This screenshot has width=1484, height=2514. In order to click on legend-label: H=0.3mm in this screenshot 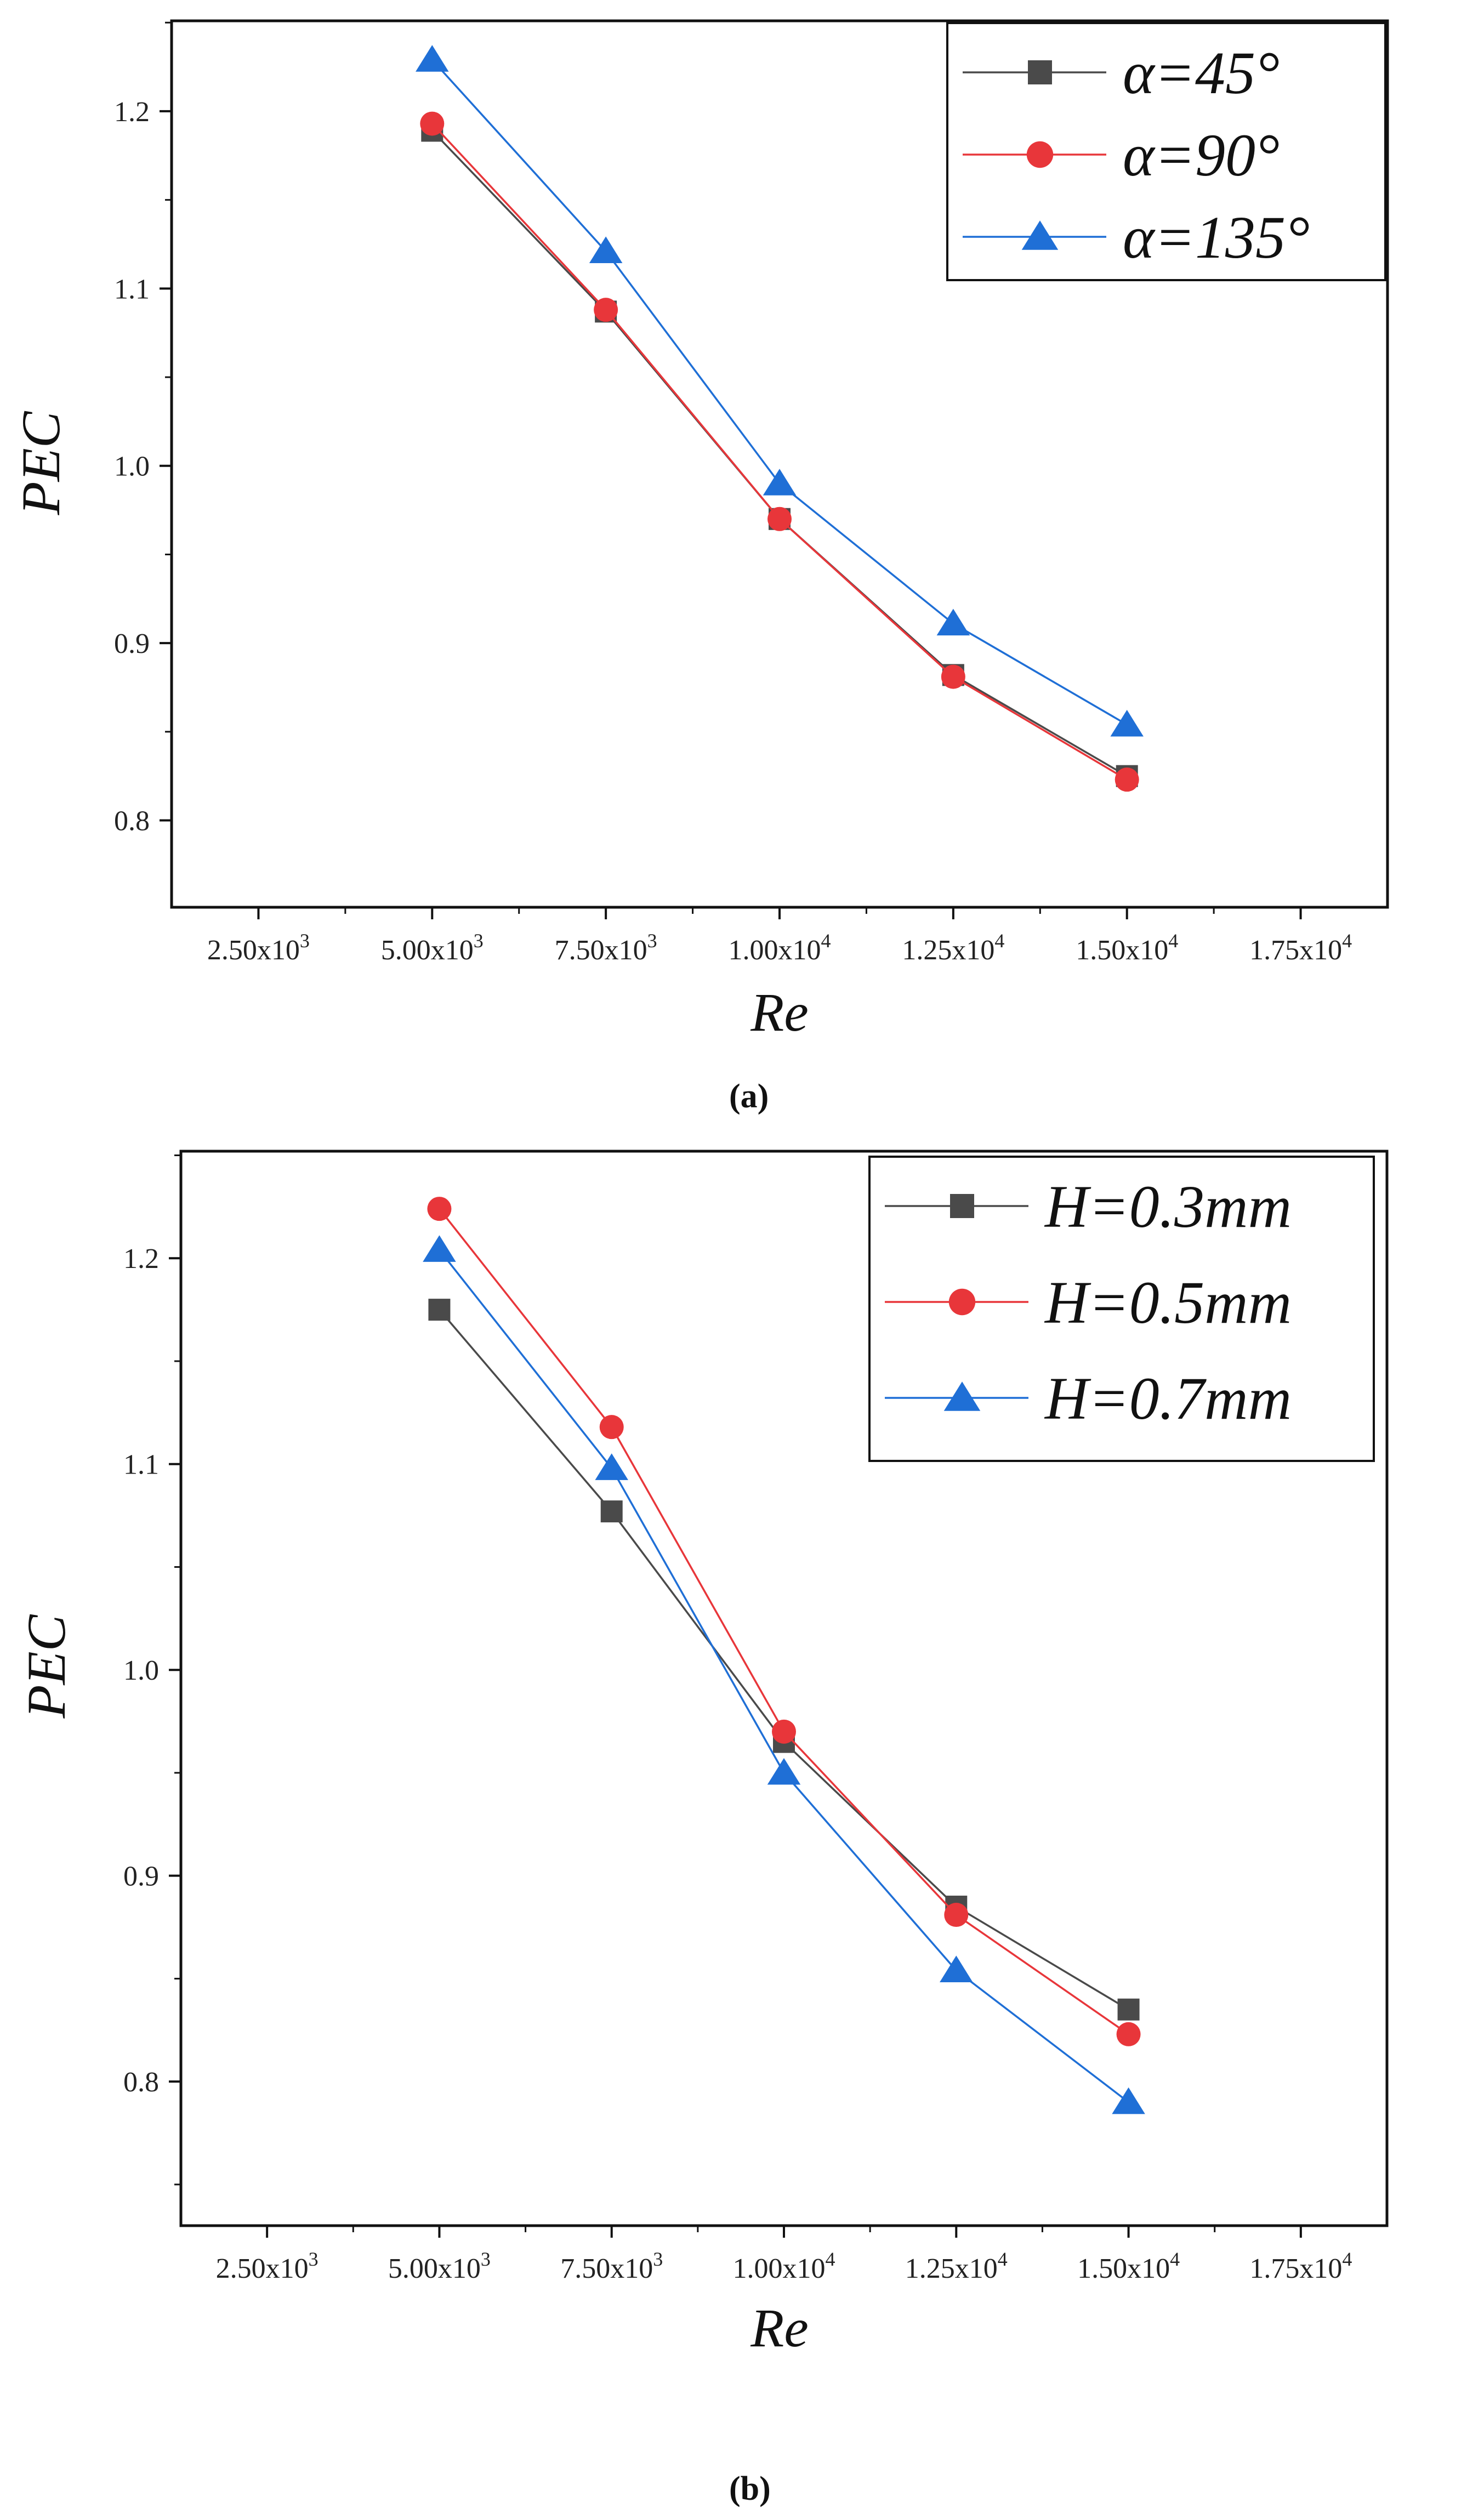, I will do `click(1168, 1206)`.